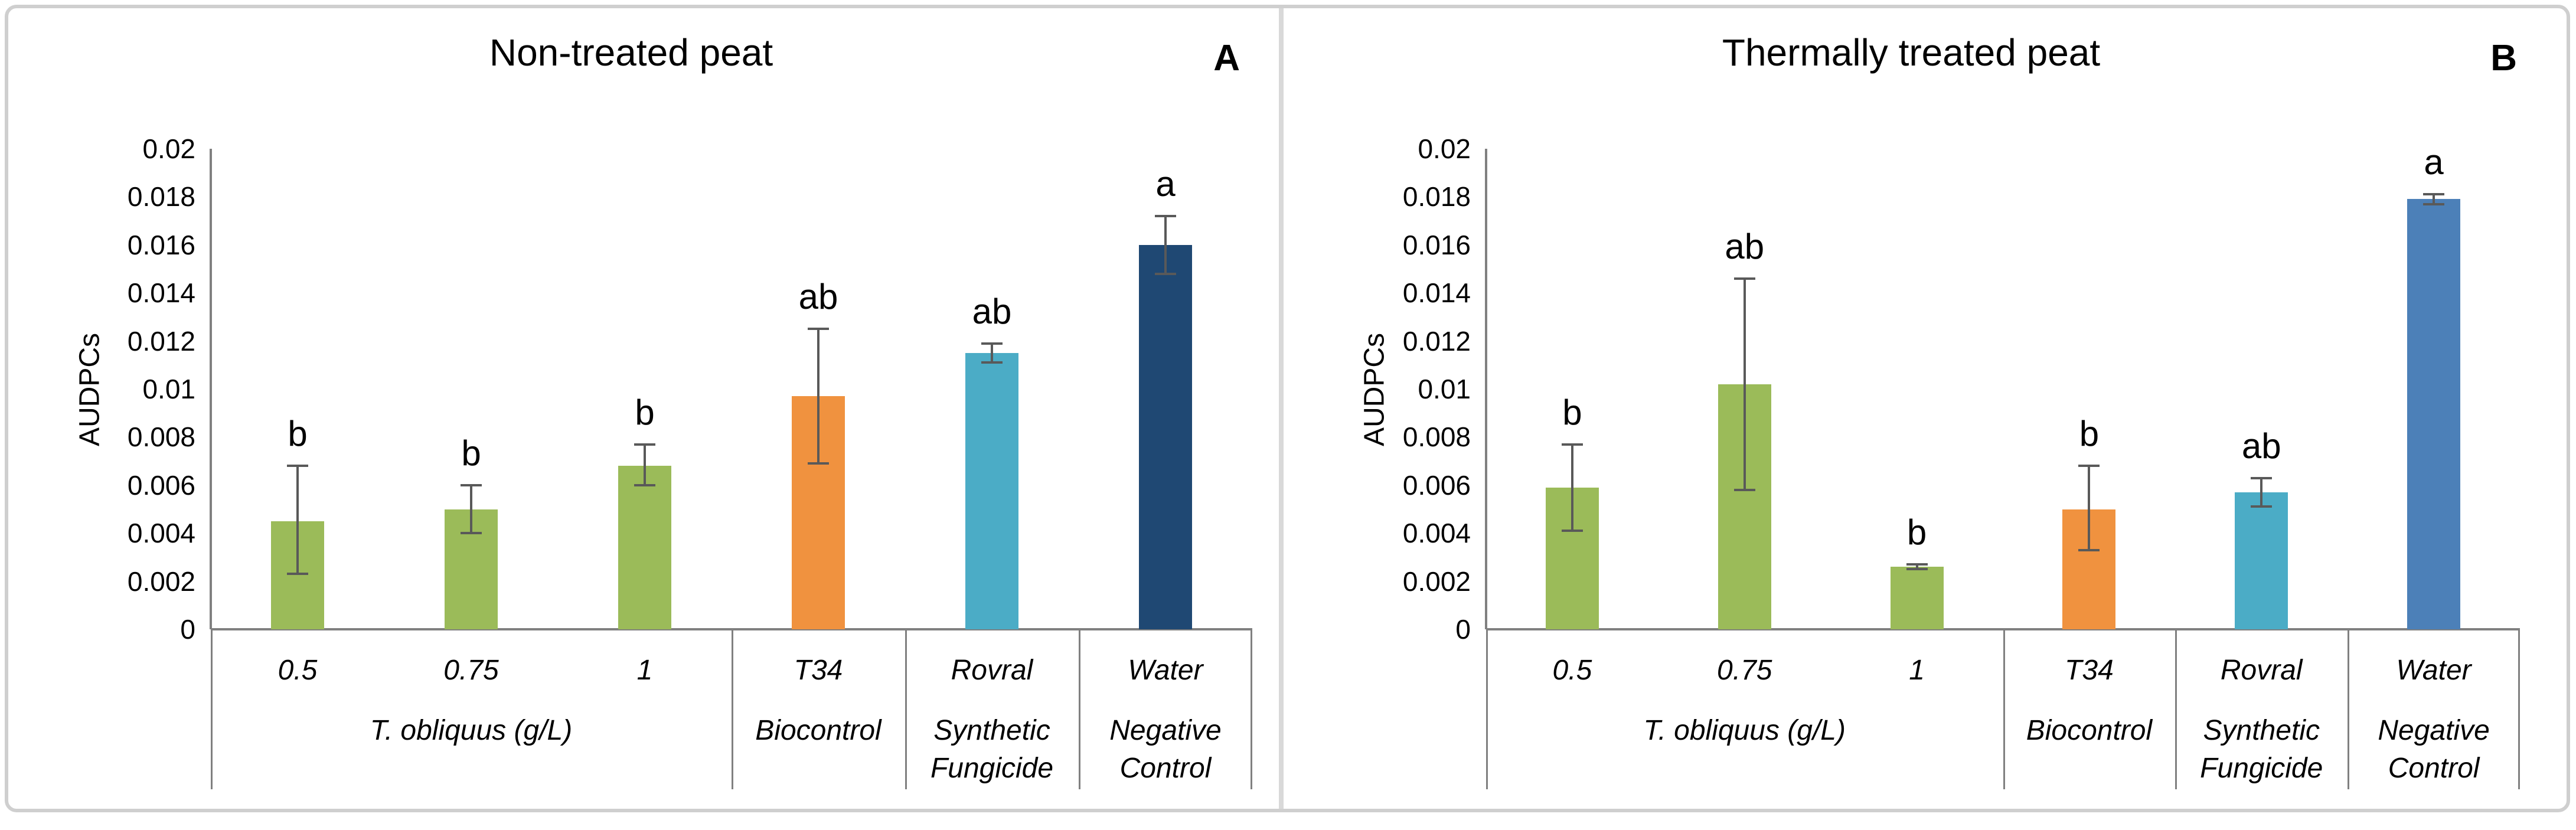  I want to click on error-bar-line-rovral, so click(2261, 492).